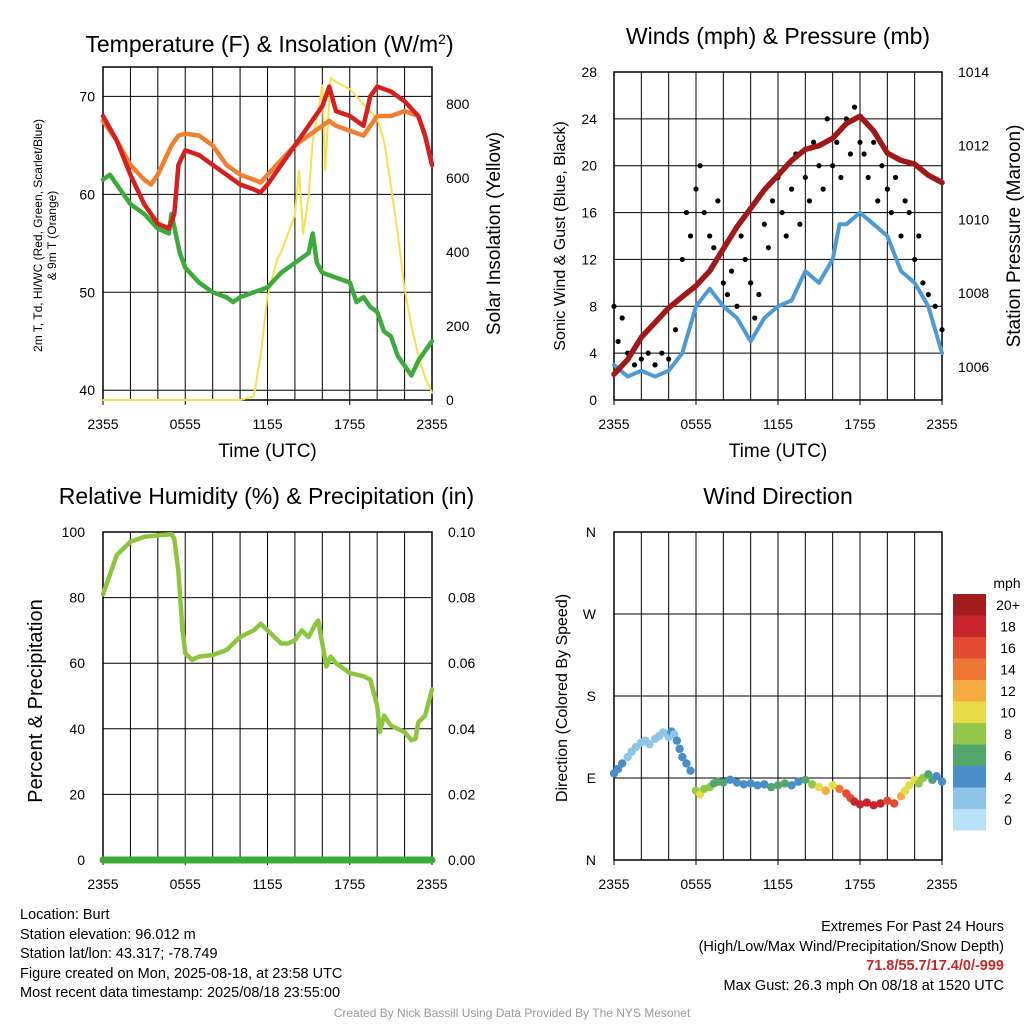  Describe the element at coordinates (458, 326) in the screenshot. I see `y2-tick-label: 200` at that location.